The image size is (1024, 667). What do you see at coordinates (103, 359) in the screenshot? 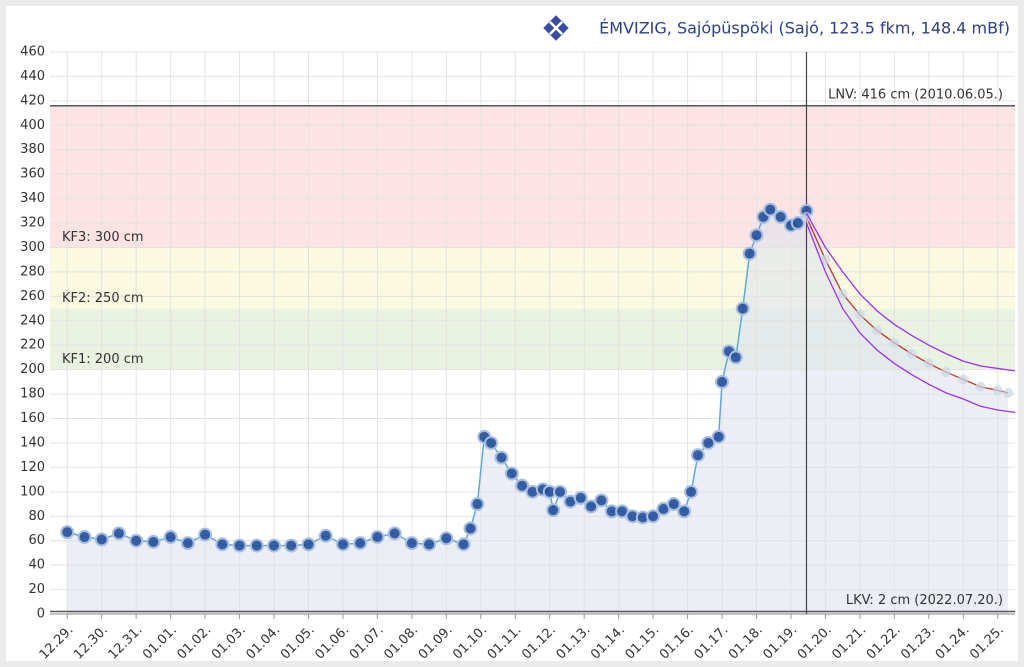
I see `threshold-label: KF1: 200 cm` at bounding box center [103, 359].